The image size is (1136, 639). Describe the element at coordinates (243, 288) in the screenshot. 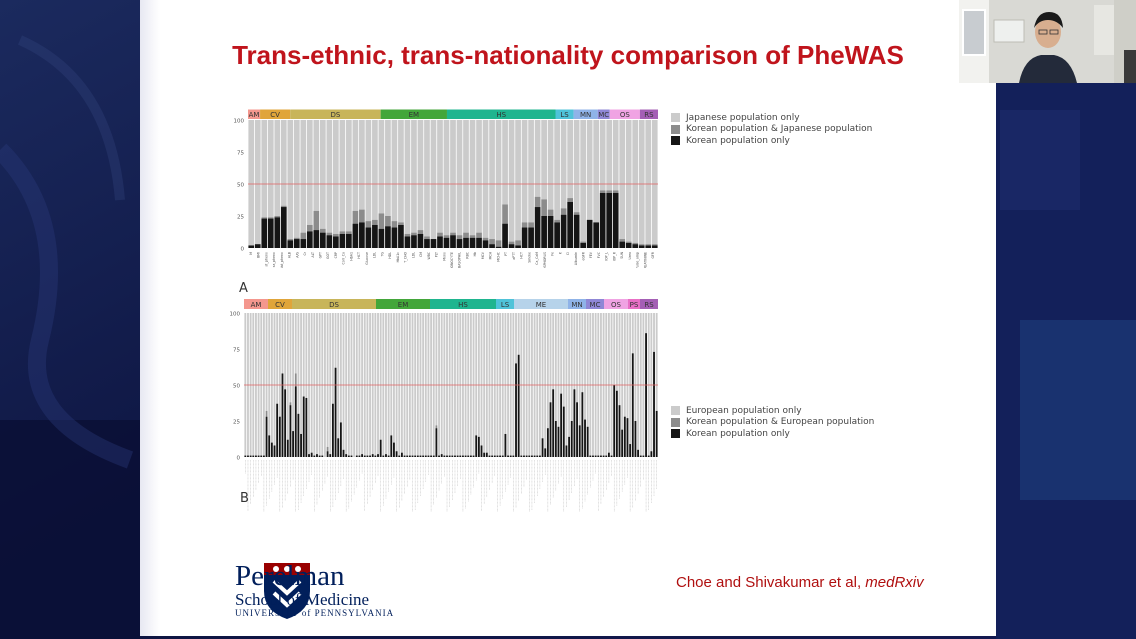

I see `panel-letter-a: A` at that location.